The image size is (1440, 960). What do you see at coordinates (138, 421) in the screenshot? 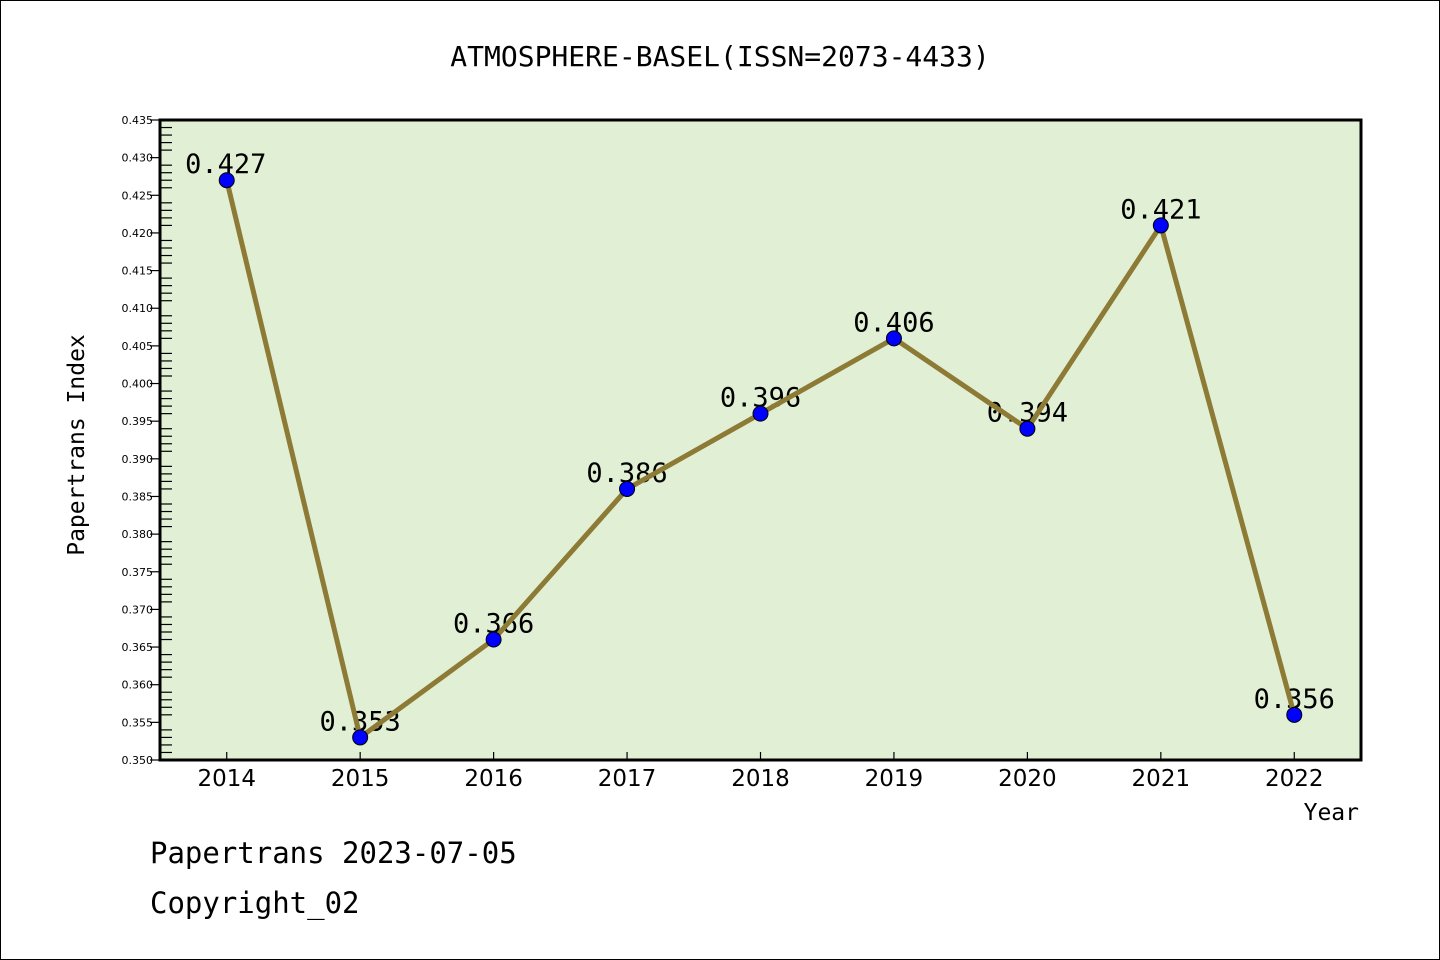
I see `y-tick-label: 0.395` at bounding box center [138, 421].